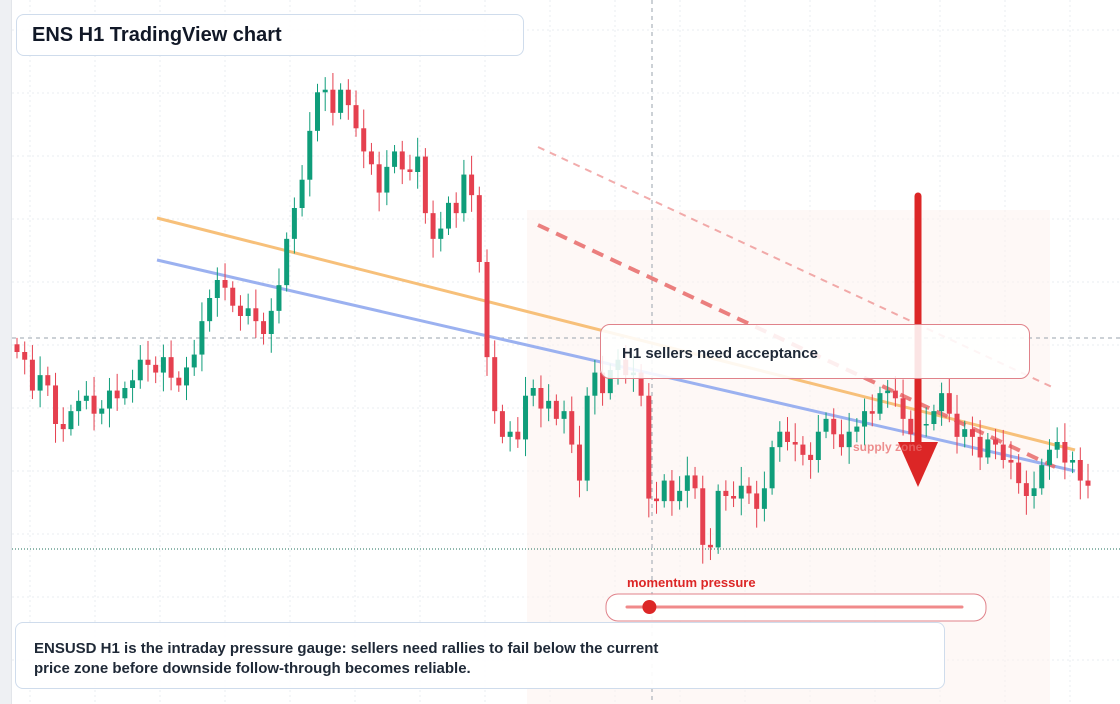 This screenshot has height=704, width=1120. What do you see at coordinates (6, 352) in the screenshot?
I see `left-toolbar-rail` at bounding box center [6, 352].